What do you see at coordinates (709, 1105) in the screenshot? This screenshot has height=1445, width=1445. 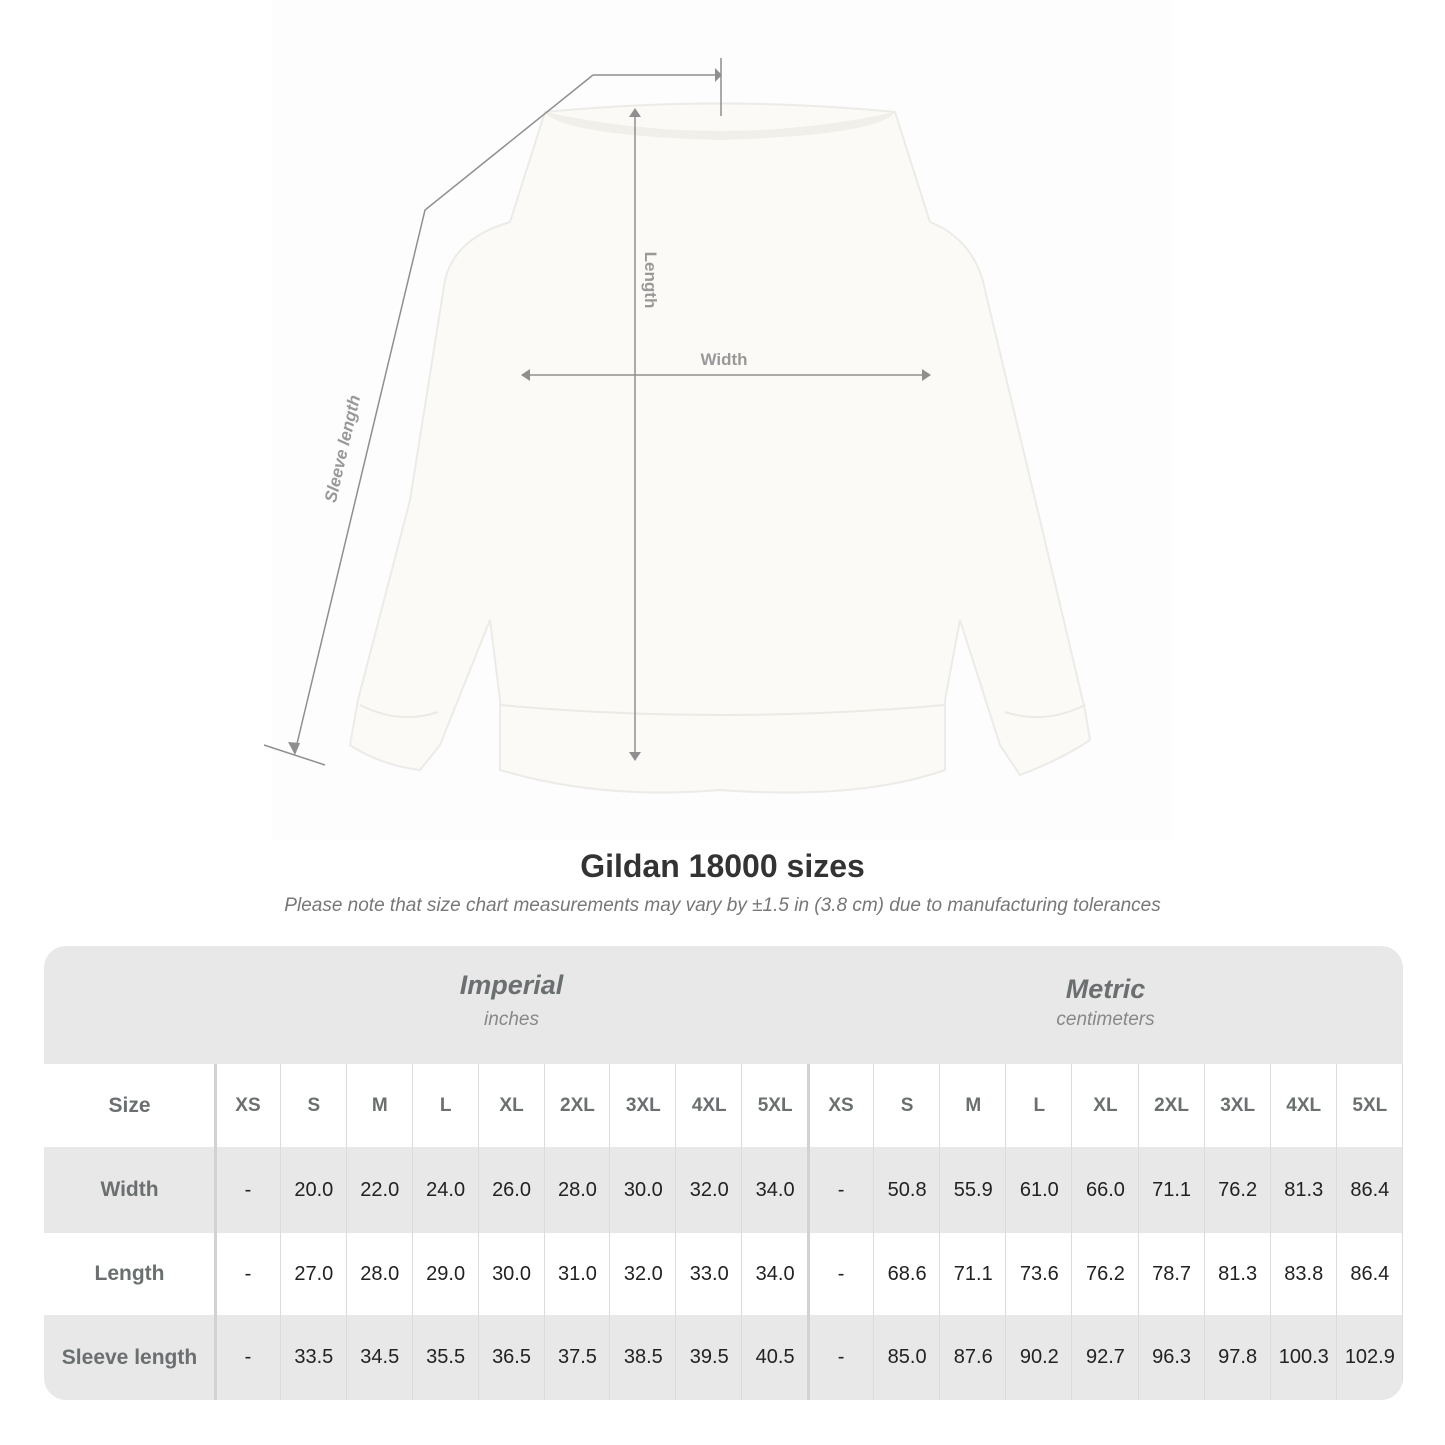 I see `imperial-size-header: 4XL` at bounding box center [709, 1105].